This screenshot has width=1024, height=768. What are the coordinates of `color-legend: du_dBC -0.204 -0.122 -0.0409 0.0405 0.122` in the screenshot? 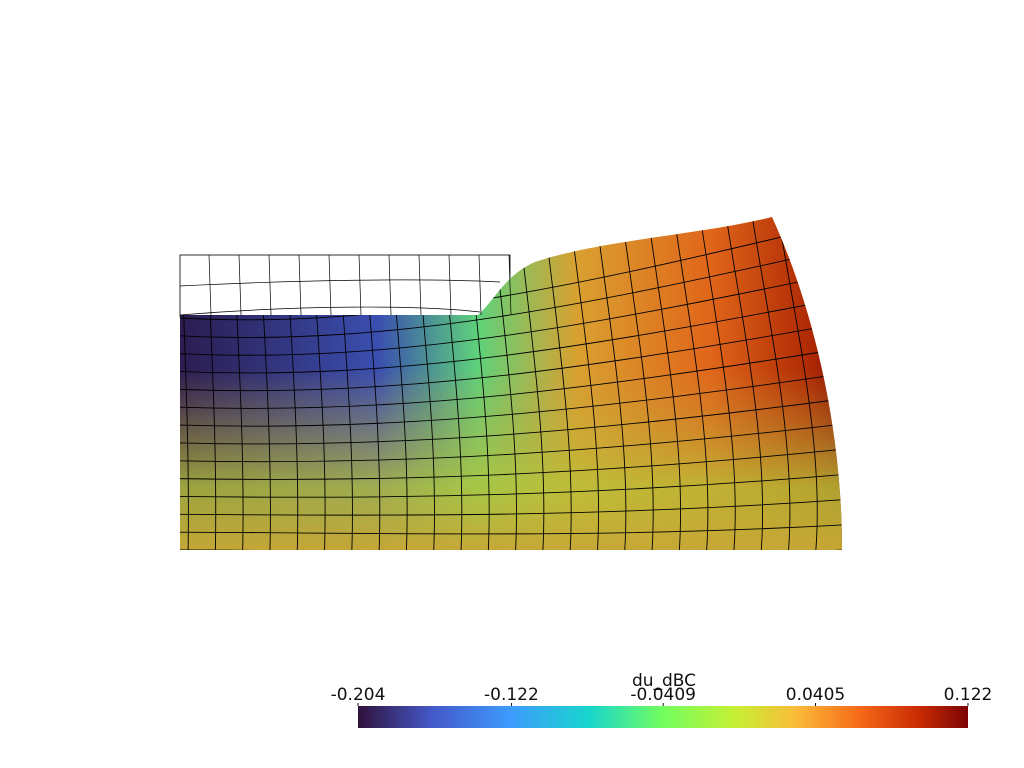 It's located at (662, 699).